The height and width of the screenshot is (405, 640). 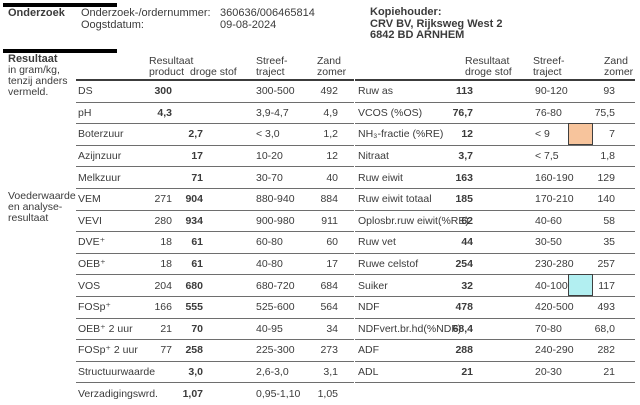 What do you see at coordinates (215, 265) in the screenshot?
I see `table-row: OEB⁺ 18 61 40-80 17` at bounding box center [215, 265].